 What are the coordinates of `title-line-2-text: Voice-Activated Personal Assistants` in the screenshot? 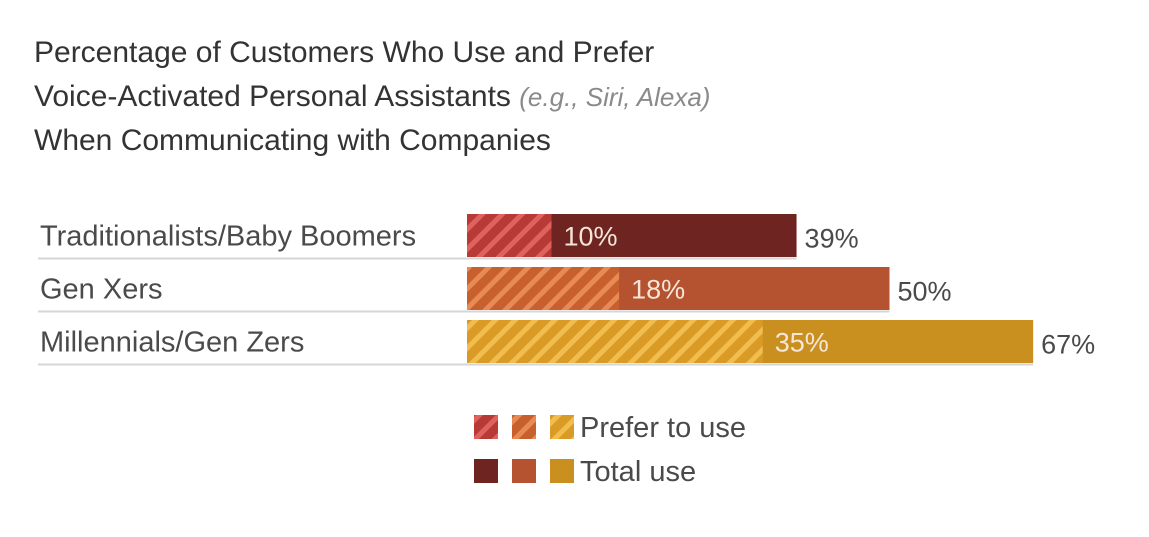 It's located at (272, 96).